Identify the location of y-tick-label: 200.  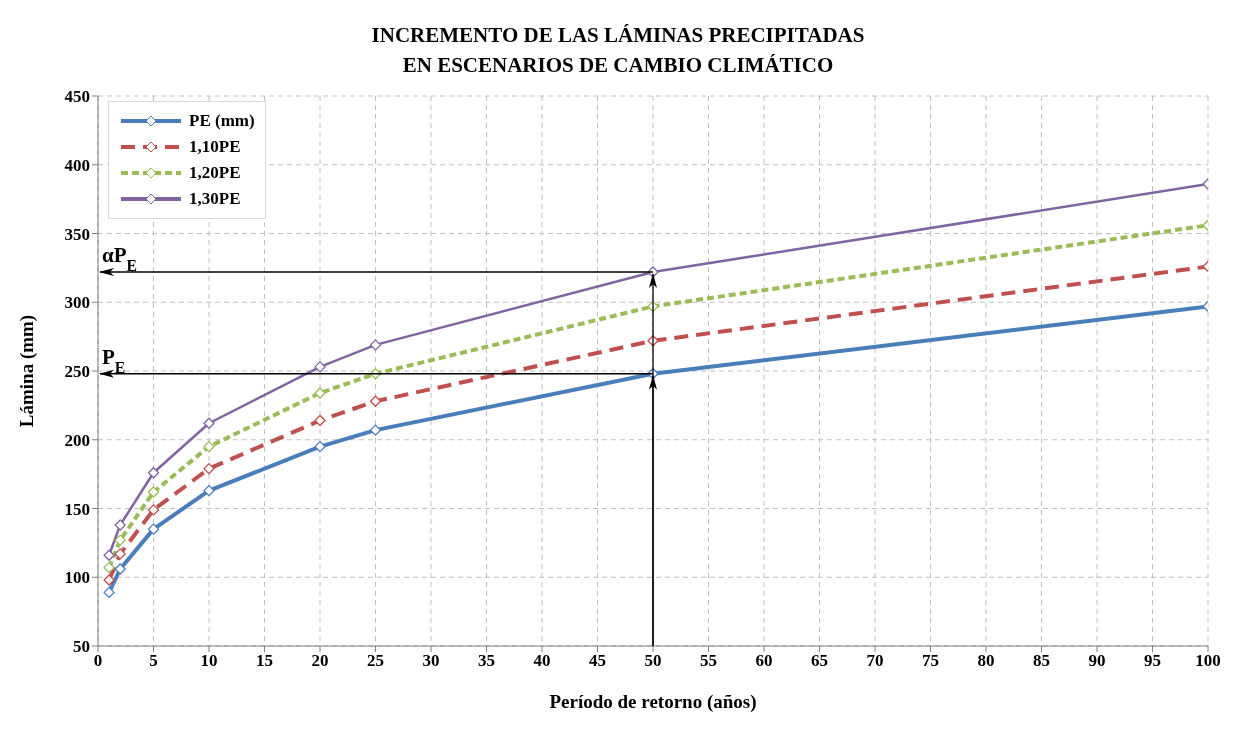
(77, 440).